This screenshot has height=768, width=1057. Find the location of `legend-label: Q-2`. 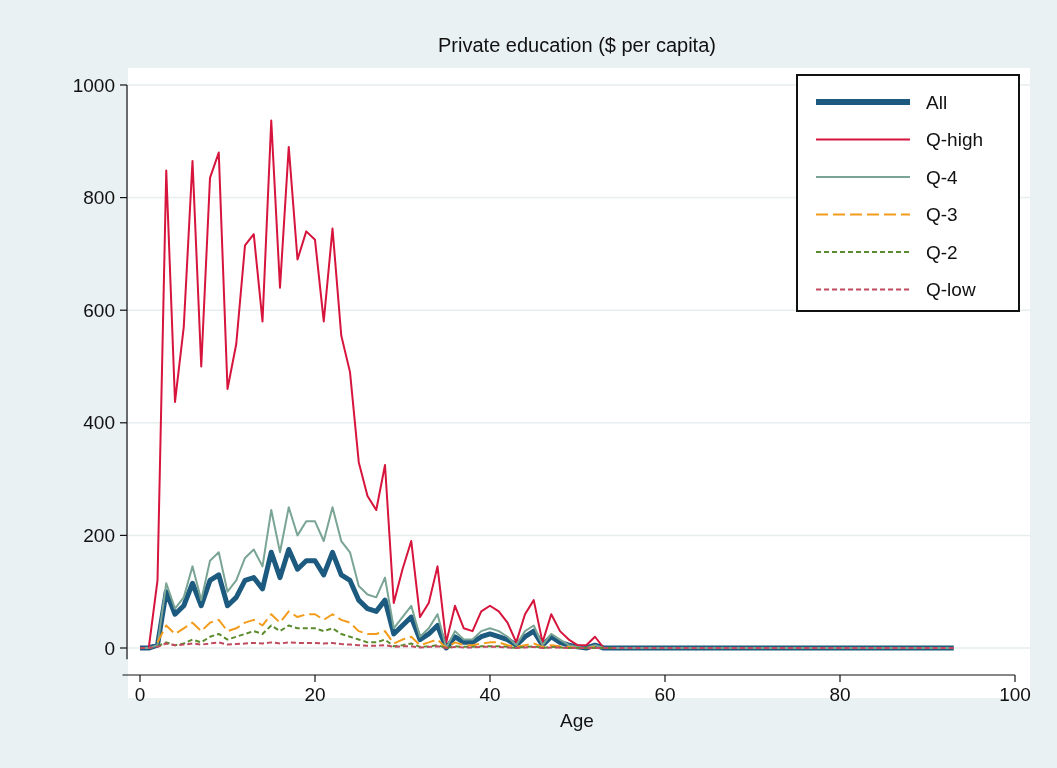

legend-label: Q-2 is located at coordinates (942, 252).